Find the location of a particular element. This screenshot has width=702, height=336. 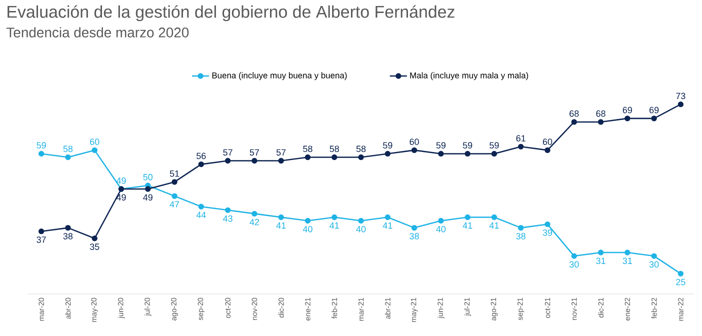

data-label: 47 is located at coordinates (175, 204).